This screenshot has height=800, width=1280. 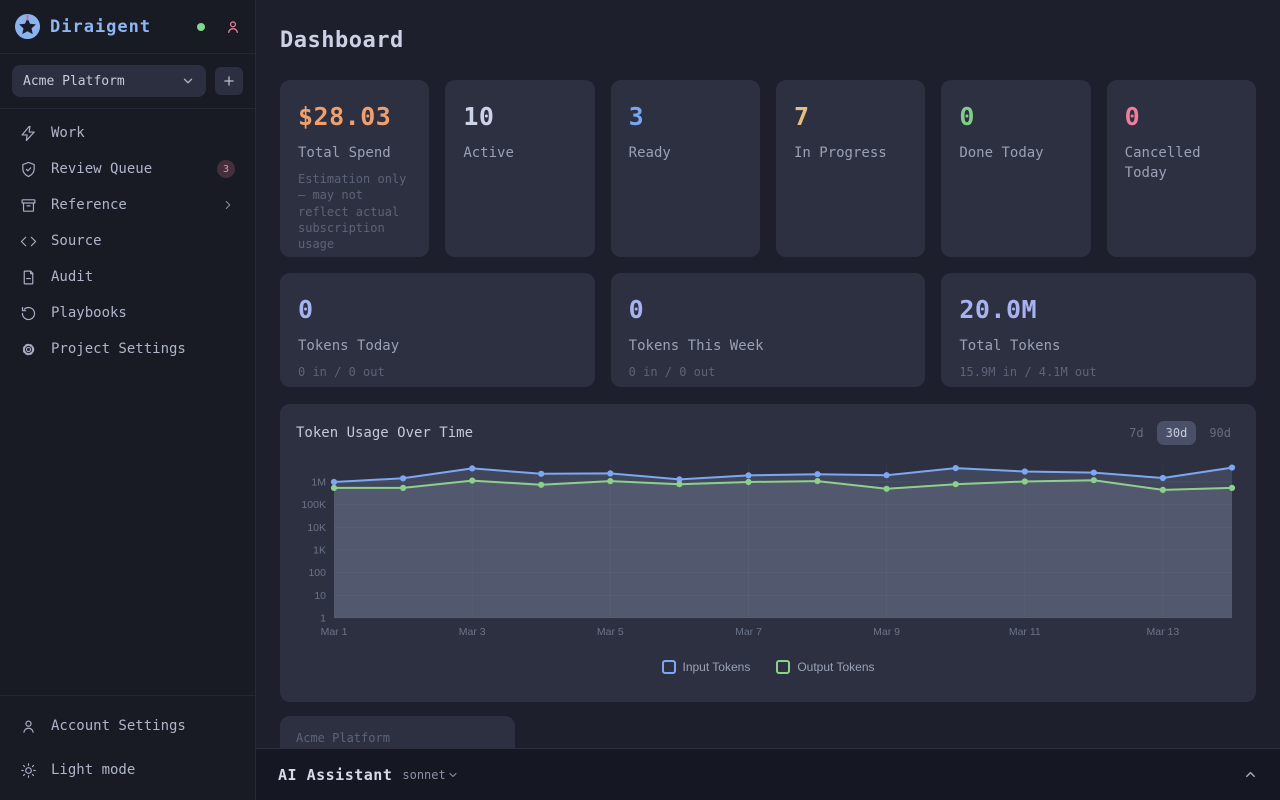 What do you see at coordinates (127, 205) in the screenshot?
I see `sidebar-item-reference: Reference` at bounding box center [127, 205].